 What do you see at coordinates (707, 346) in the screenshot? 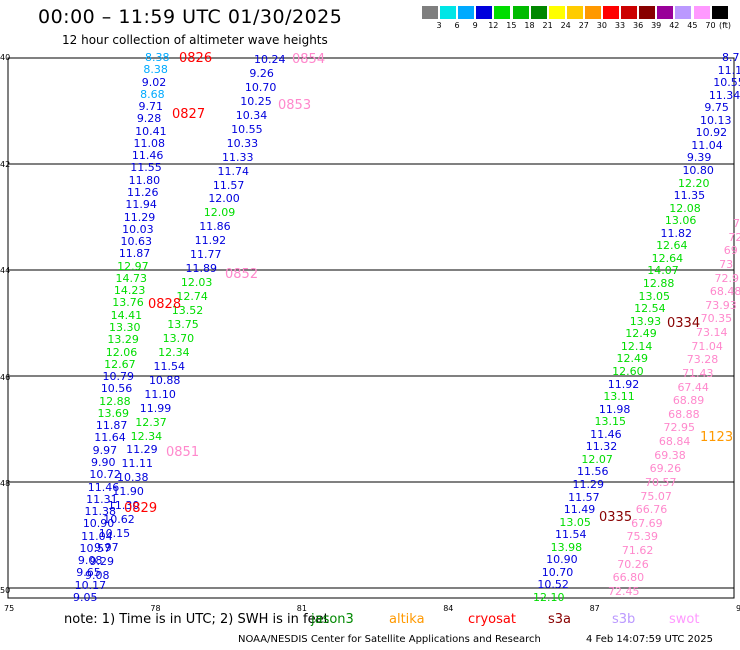
I see `wave-height-value: 71.04` at bounding box center [707, 346].